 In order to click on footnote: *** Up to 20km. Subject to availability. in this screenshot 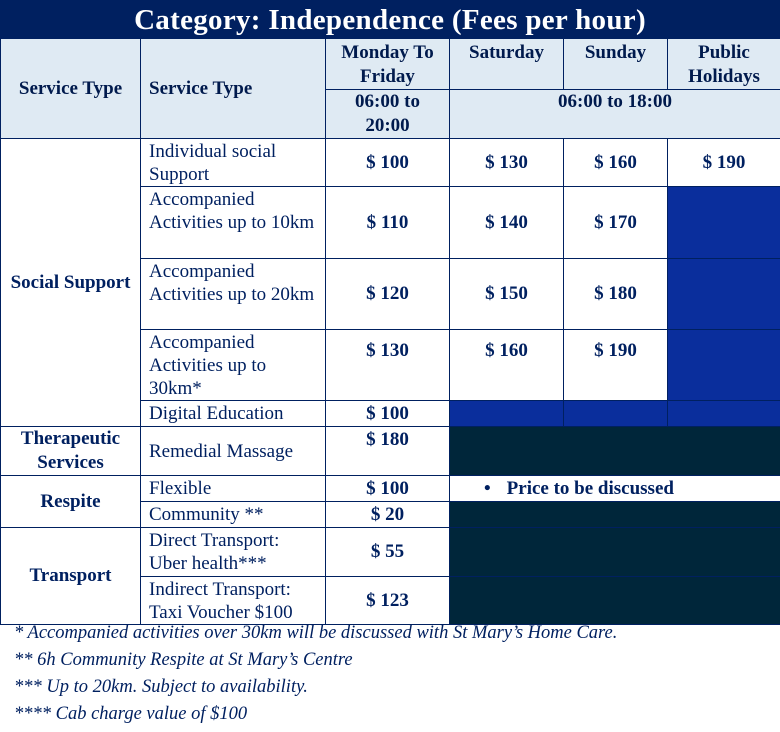, I will do `click(161, 687)`.